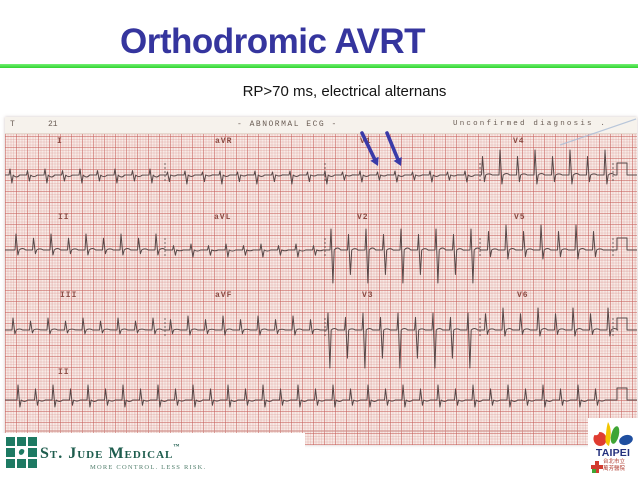 The width and height of the screenshot is (638, 478). What do you see at coordinates (523, 295) in the screenshot?
I see `ecg-lead-label-V6: V6` at bounding box center [523, 295].